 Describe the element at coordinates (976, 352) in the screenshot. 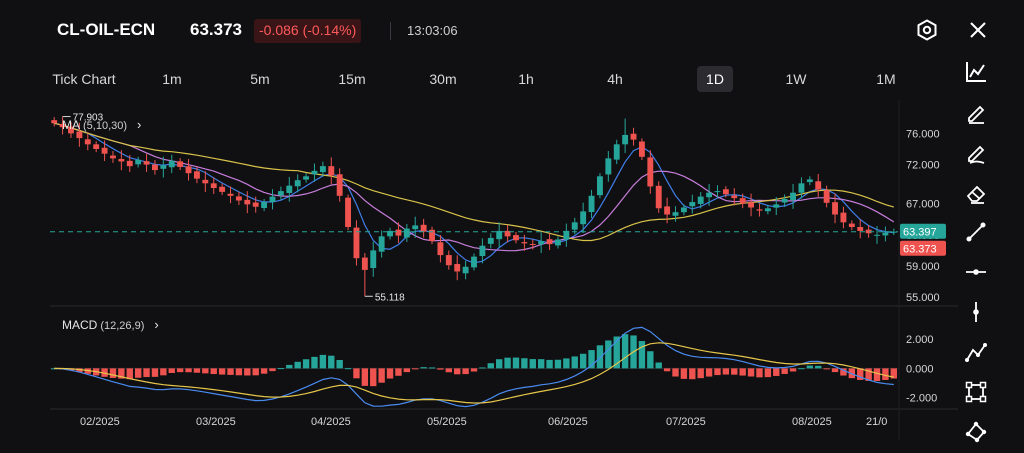

I see `polyline-icon` at that location.